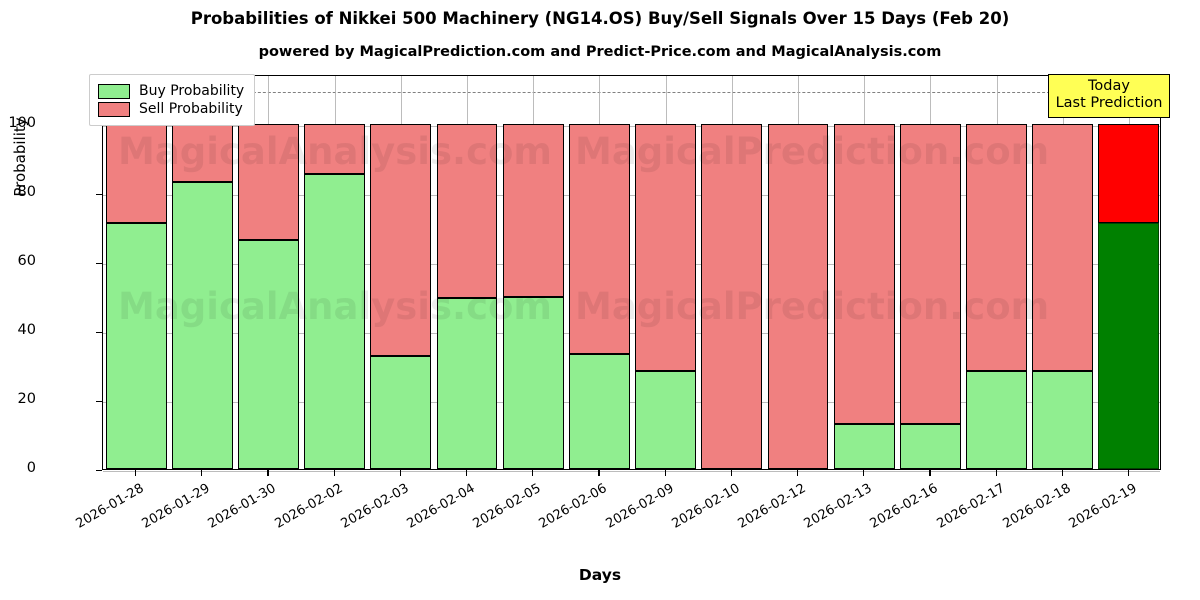 The width and height of the screenshot is (1200, 600). What do you see at coordinates (191, 109) in the screenshot?
I see `legend-label-sell: Sell Probability` at bounding box center [191, 109].